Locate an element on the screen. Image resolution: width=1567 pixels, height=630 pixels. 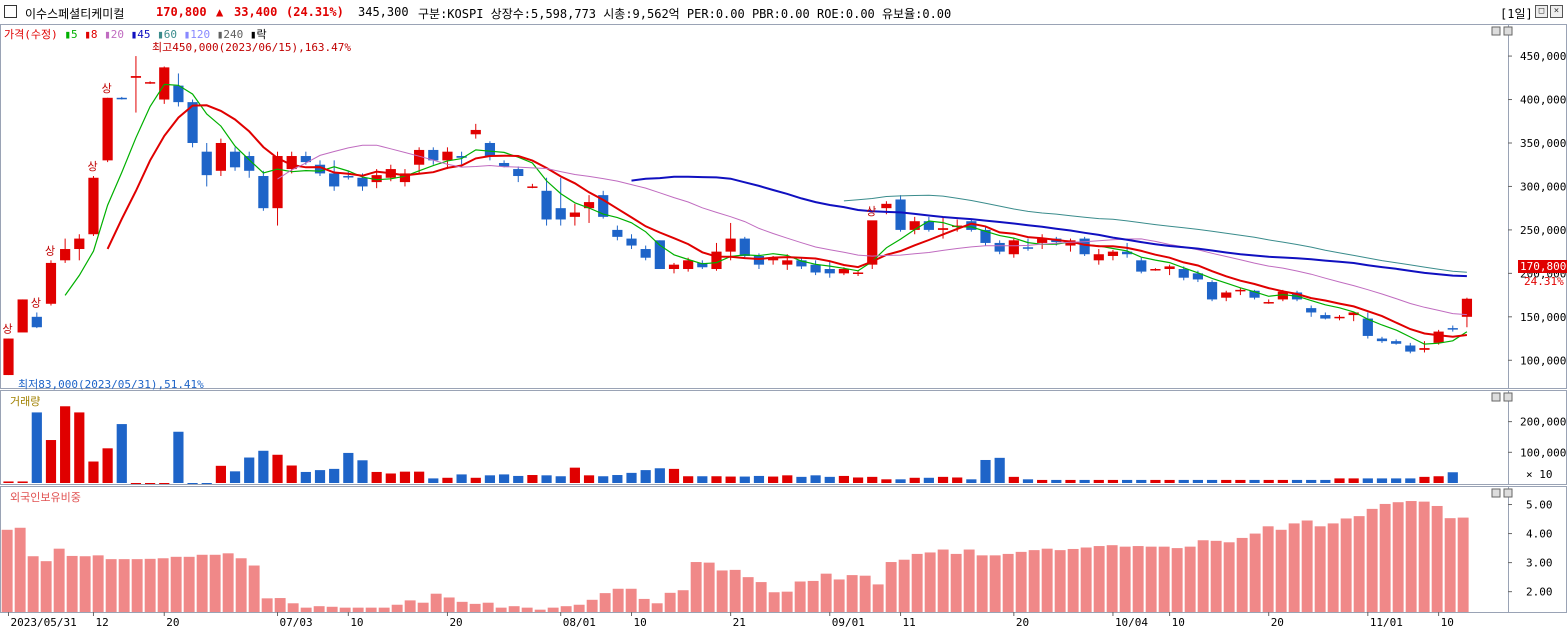
ma-legend-45: ▮45 is located at coordinates (137, 34).